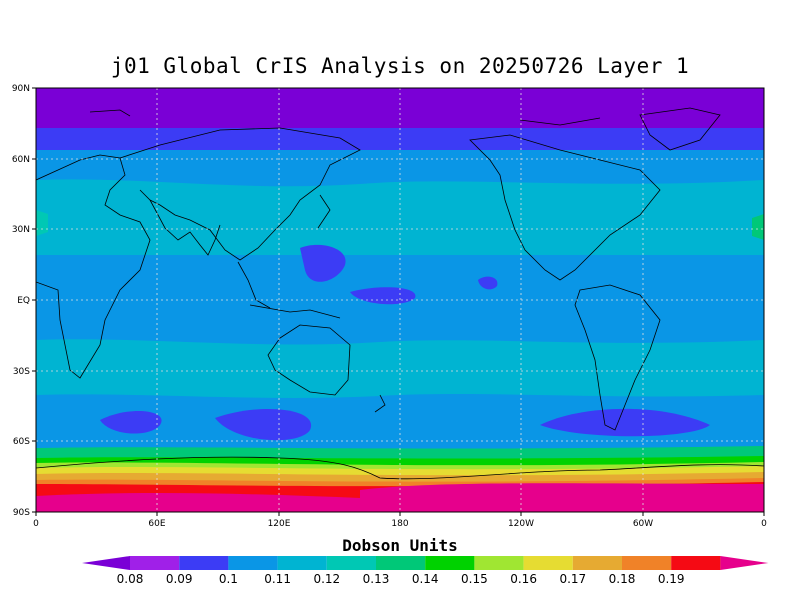 The height and width of the screenshot is (600, 800). I want to click on lon-label-0-west: 0, so click(36, 524).